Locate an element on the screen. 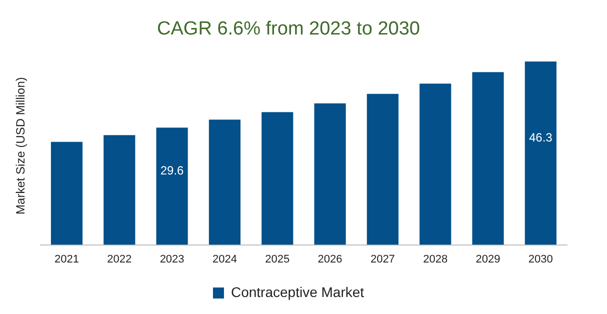 The width and height of the screenshot is (607, 314). data-label: 29.6 is located at coordinates (172, 171).